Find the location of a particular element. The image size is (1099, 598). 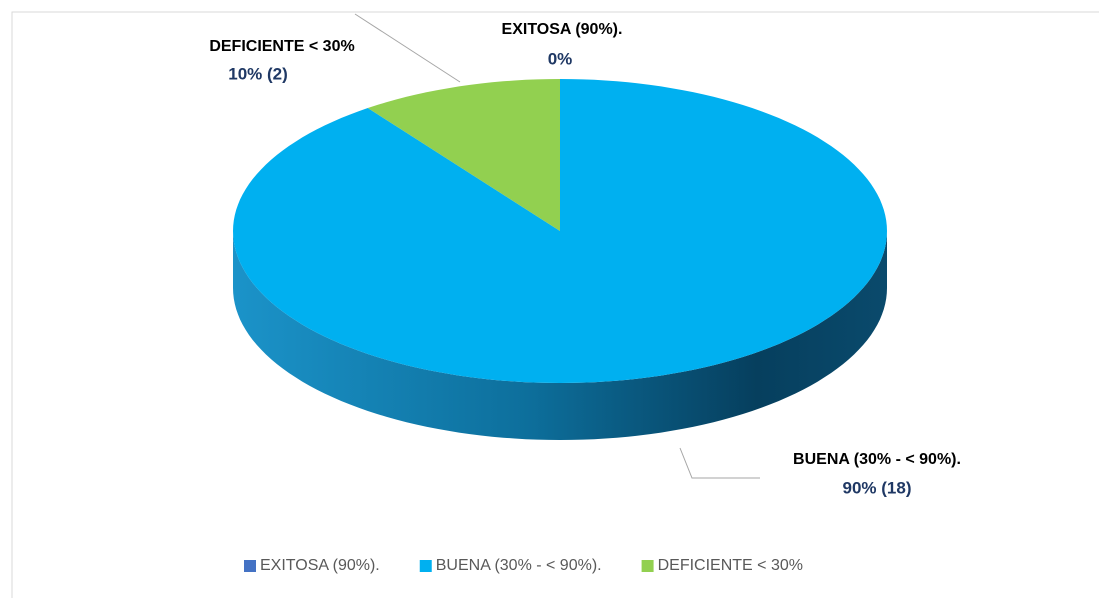

data-label-category: EXITOSA (90%). is located at coordinates (562, 29).